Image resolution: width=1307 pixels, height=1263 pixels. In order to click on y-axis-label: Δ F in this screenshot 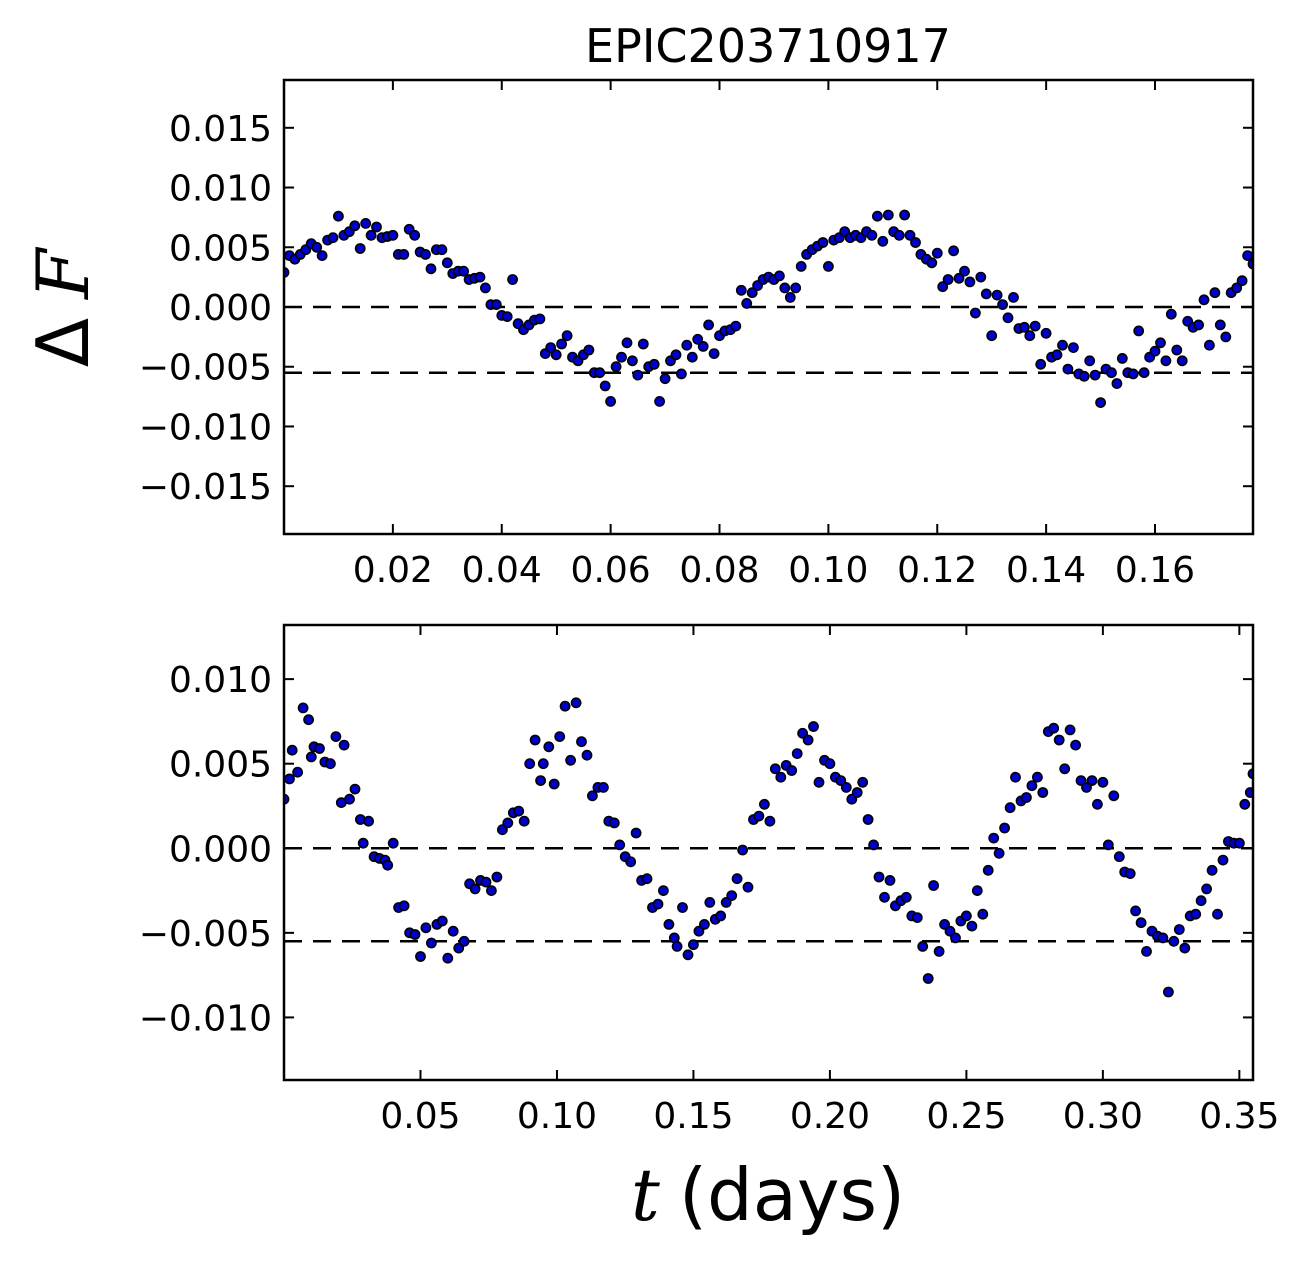, I will do `click(63, 306)`.